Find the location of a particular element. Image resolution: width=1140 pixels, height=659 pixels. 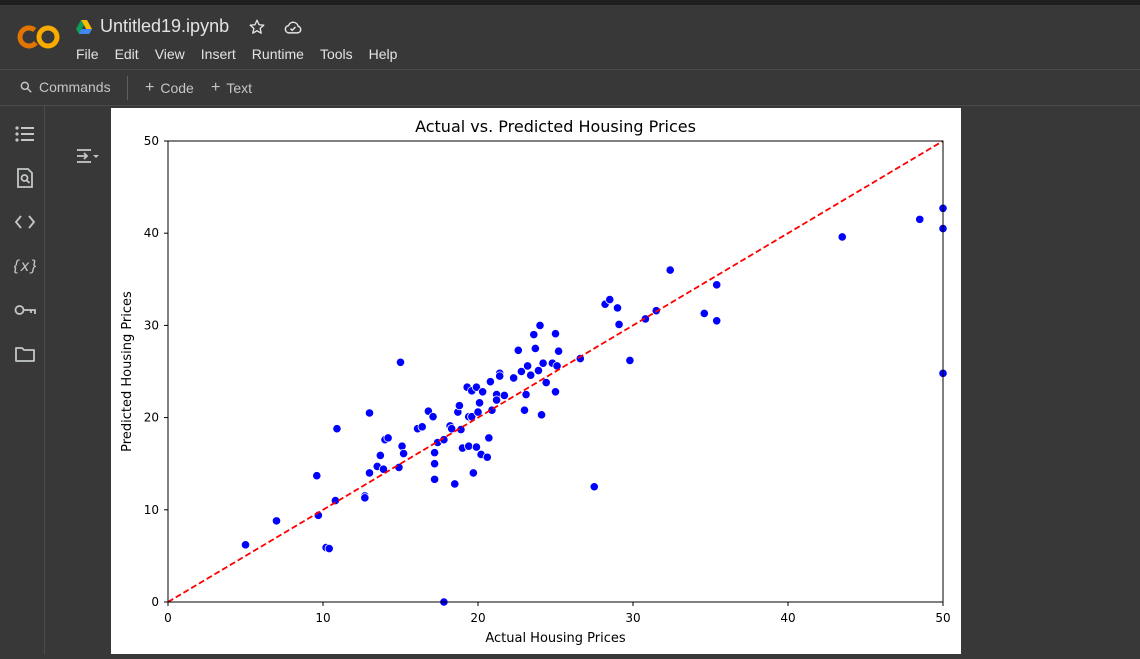

cloud-saved-icon is located at coordinates (293, 27).